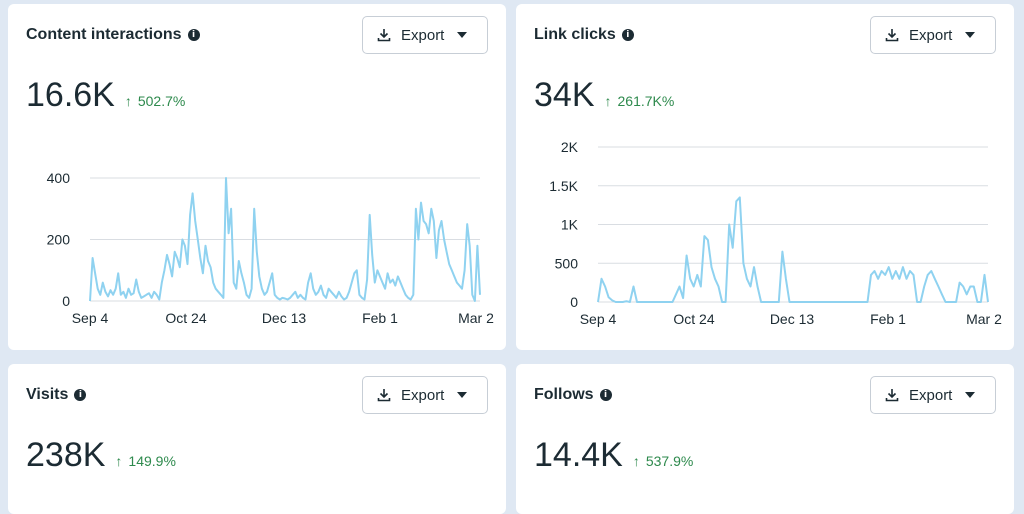 The image size is (1024, 514). I want to click on metric: 14.4K ↑ 537.9%, so click(613, 455).